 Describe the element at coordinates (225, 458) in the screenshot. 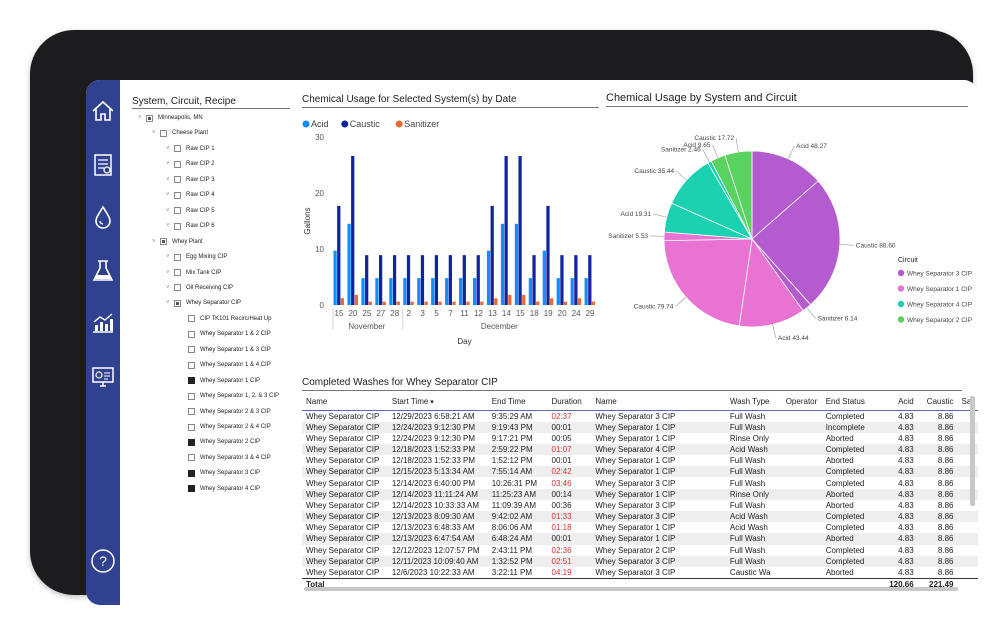

I see `tree-node: Whey Separator 3 & 4 CIP` at that location.